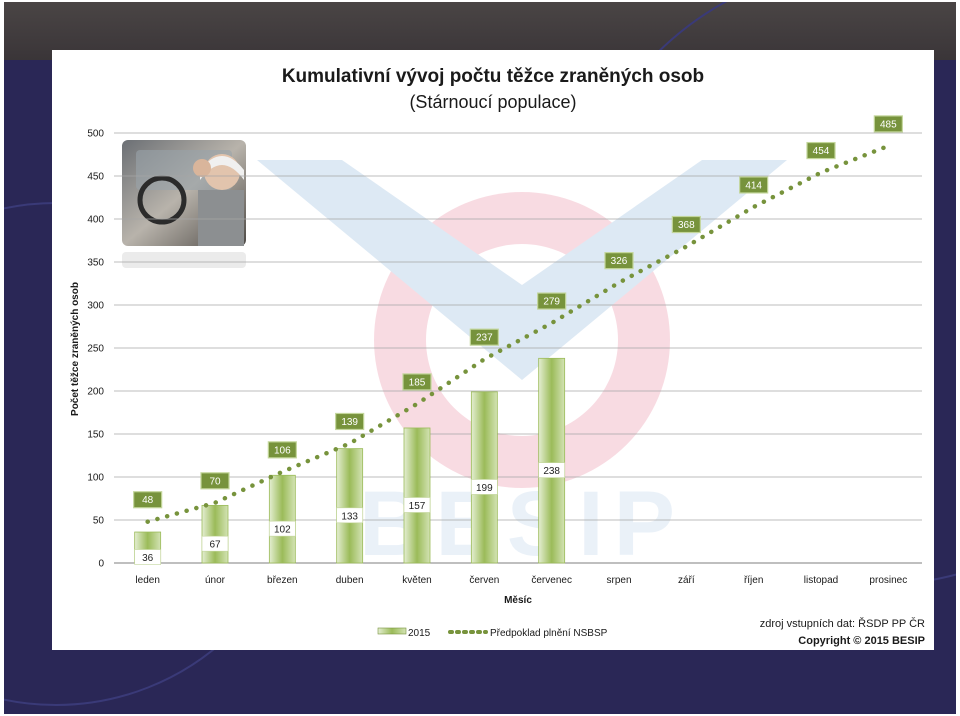 This screenshot has width=960, height=716. I want to click on prediction-data-label: 279, so click(551, 302).